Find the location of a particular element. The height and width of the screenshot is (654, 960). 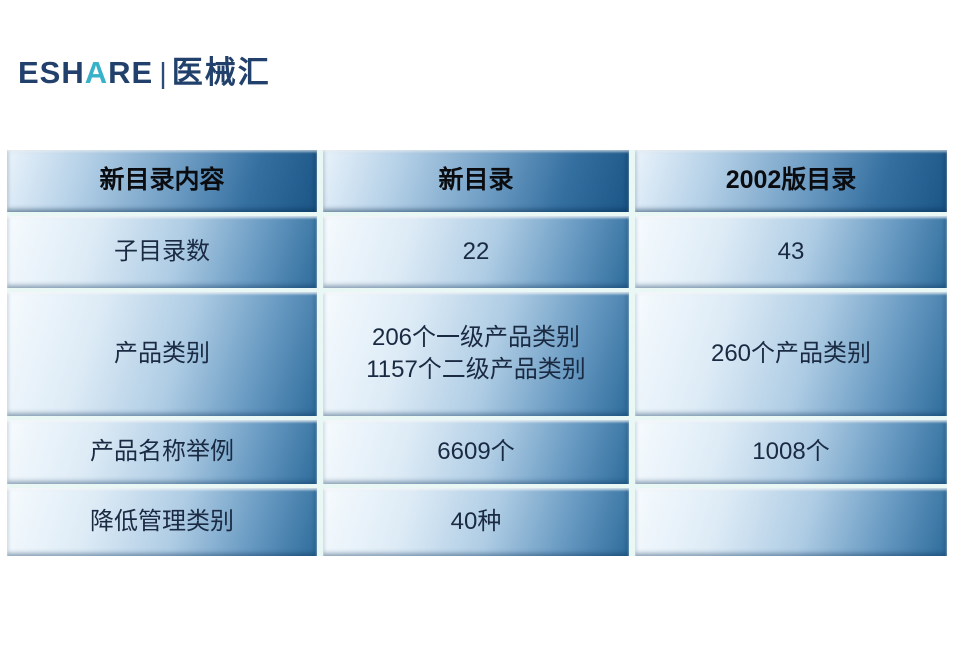

header-cell-new-catalog: 新目录 is located at coordinates (476, 181).